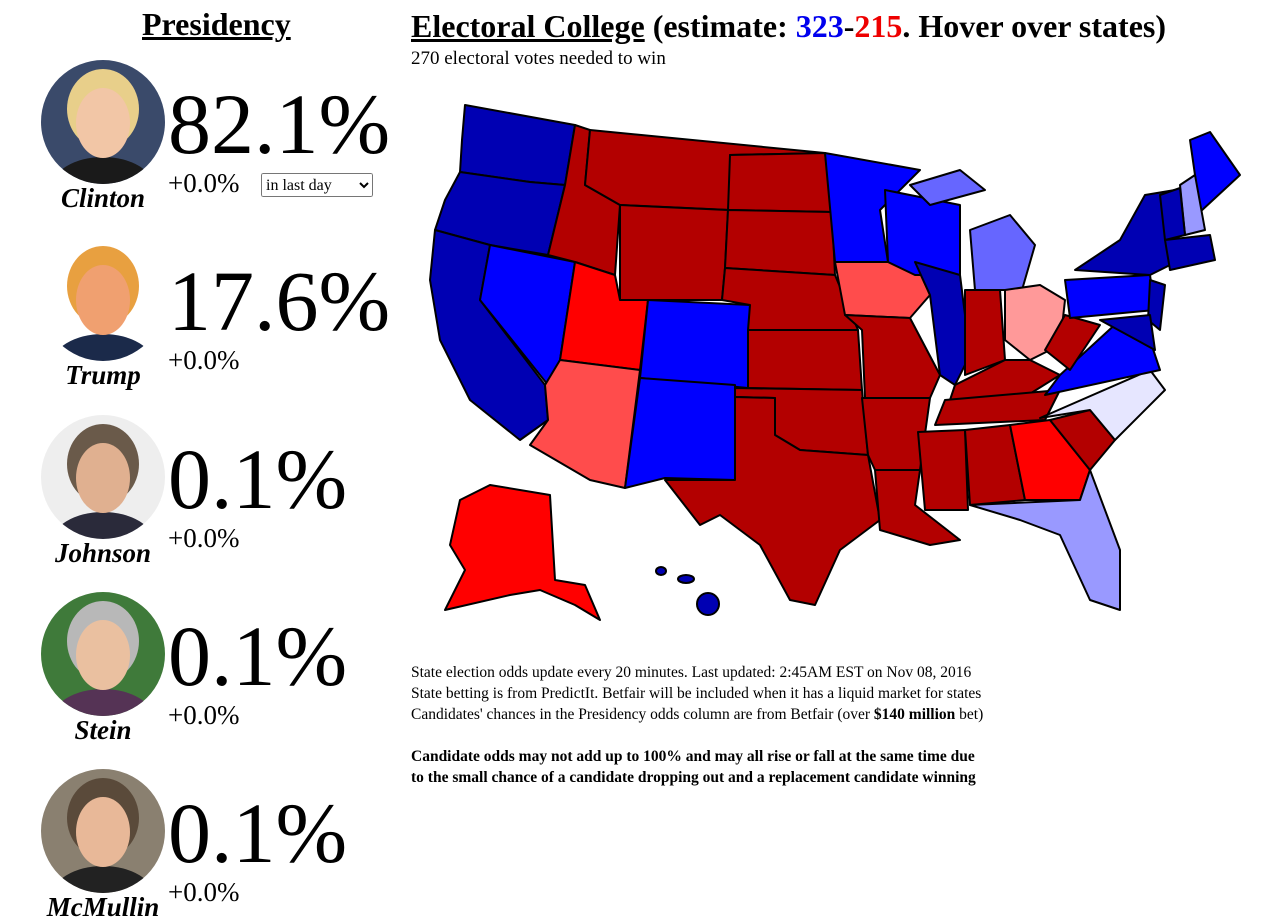  What do you see at coordinates (878, 26) in the screenshot?
I see `rep-votes: 215` at bounding box center [878, 26].